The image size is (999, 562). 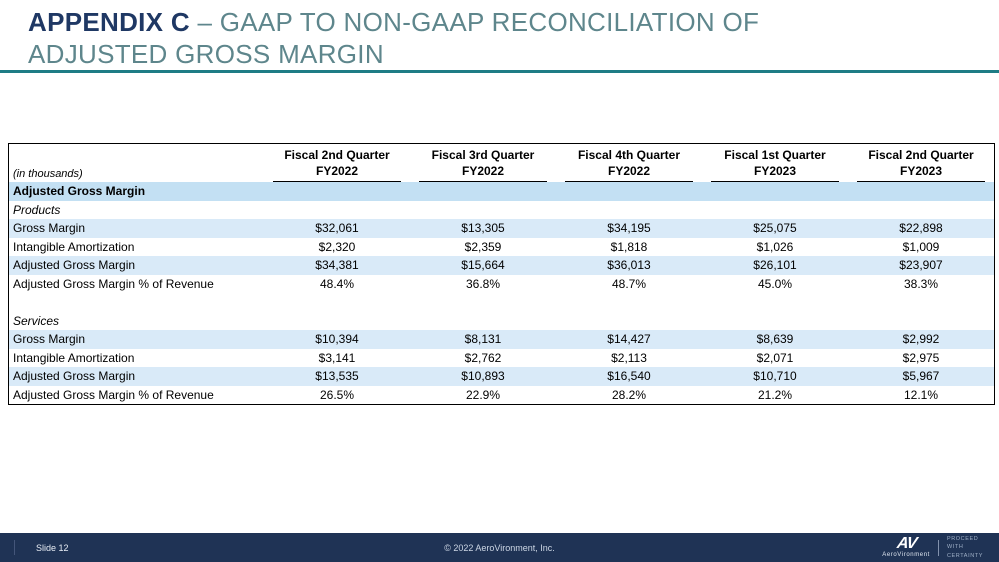 What do you see at coordinates (921, 339) in the screenshot?
I see `cell-value: $2,992` at bounding box center [921, 339].